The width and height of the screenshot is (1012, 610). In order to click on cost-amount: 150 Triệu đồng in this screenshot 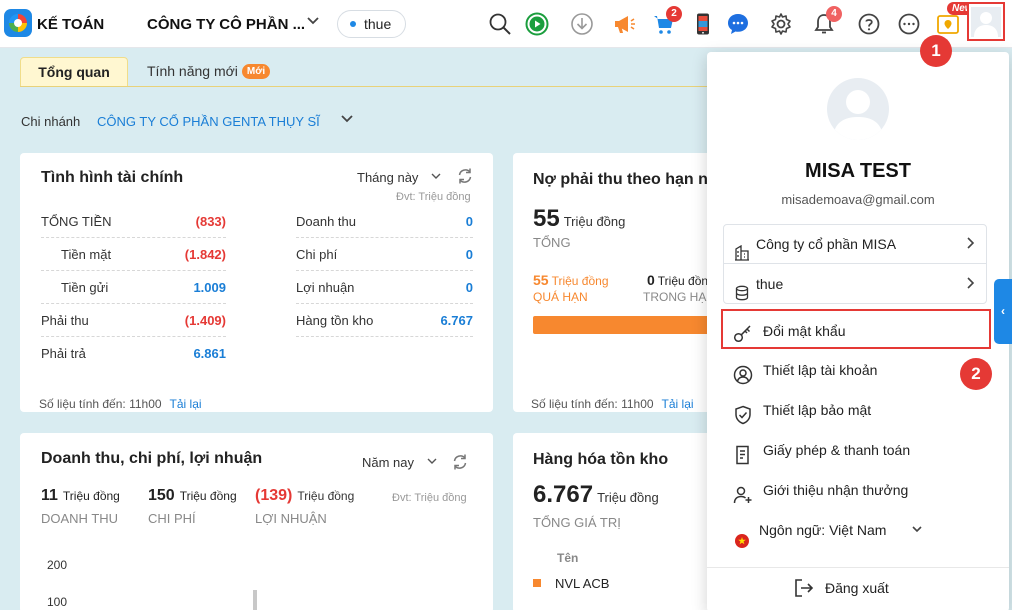, I will do `click(192, 496)`.